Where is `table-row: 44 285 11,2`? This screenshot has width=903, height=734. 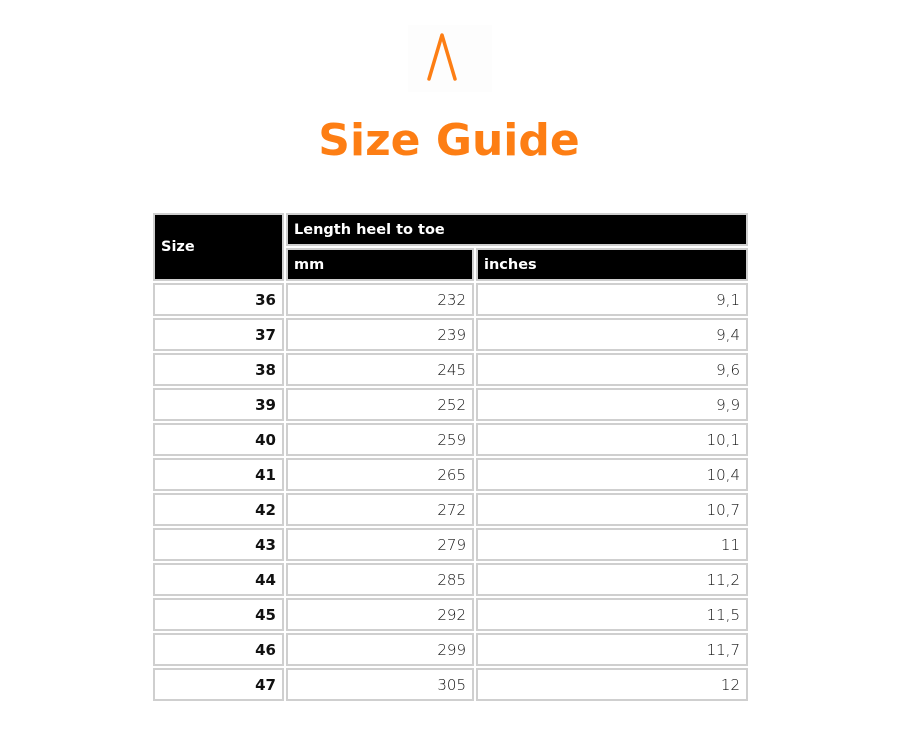
table-row: 44 285 11,2 is located at coordinates (450, 579).